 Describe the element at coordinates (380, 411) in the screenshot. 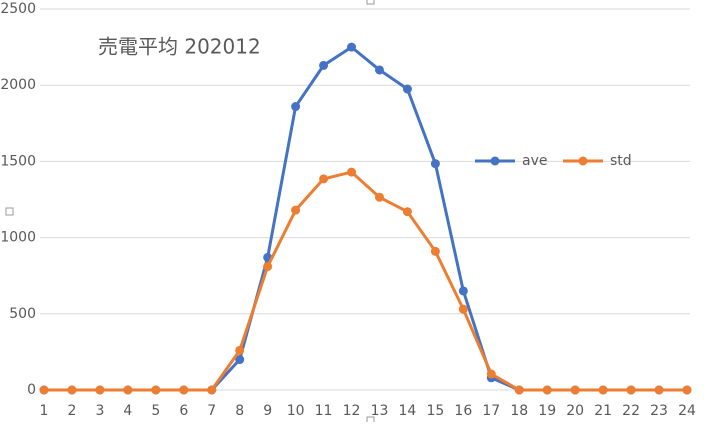

I see `x-tick-label: 13` at that location.